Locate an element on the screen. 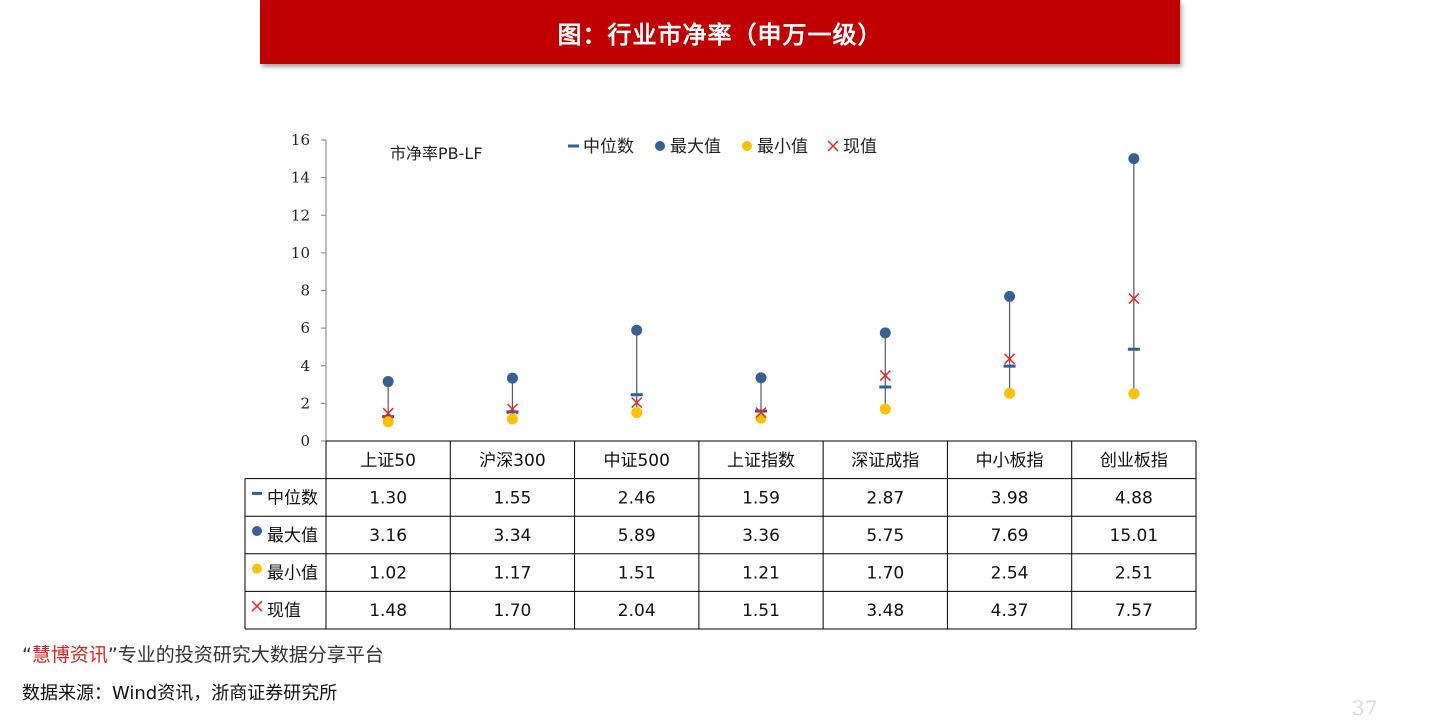 This screenshot has width=1440, height=721. data-label-2-4: 1.70 is located at coordinates (885, 574).